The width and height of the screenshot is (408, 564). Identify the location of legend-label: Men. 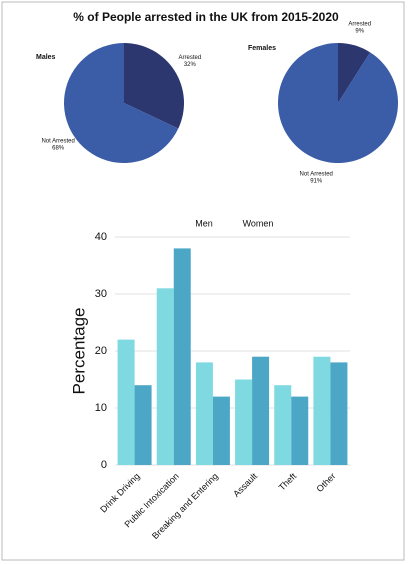
(204, 223).